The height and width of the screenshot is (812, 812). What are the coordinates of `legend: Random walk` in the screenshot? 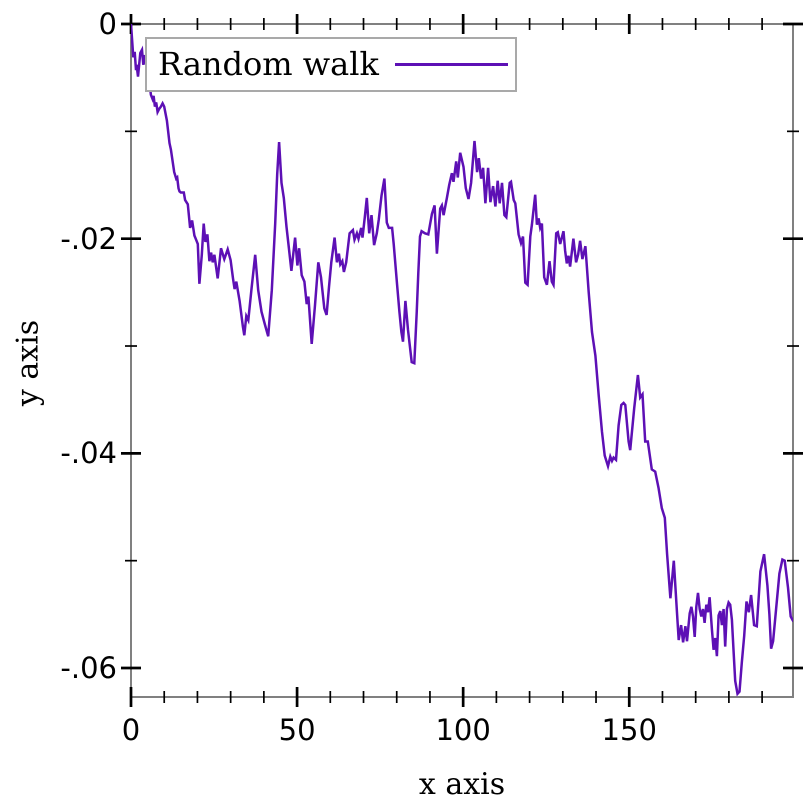 It's located at (331, 64).